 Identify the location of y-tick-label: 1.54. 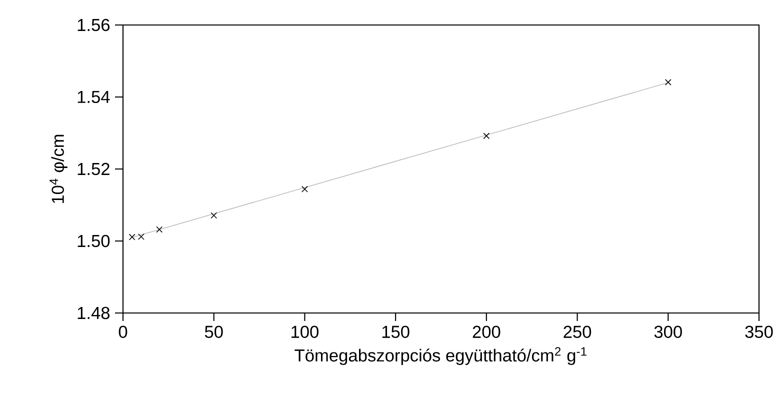
(94, 97).